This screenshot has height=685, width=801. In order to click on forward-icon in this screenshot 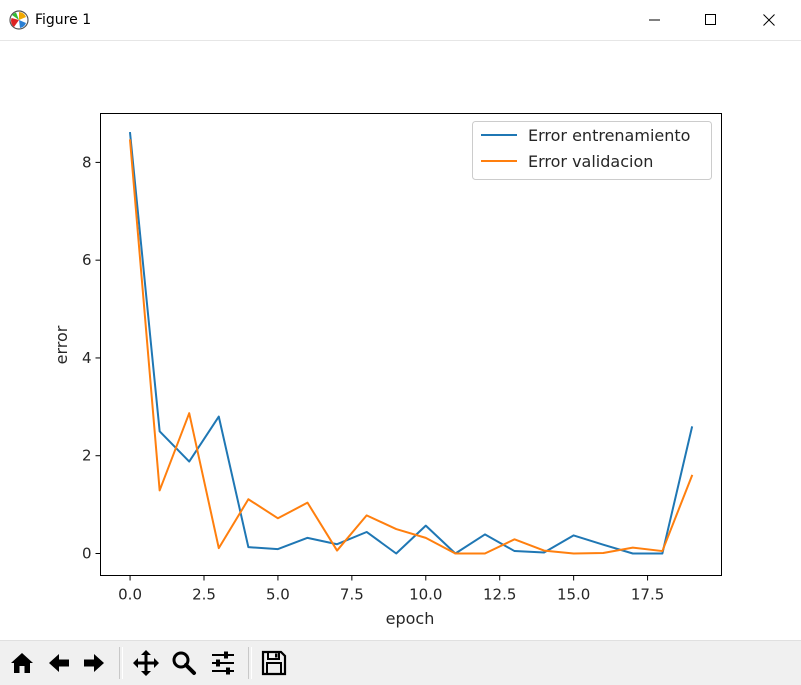, I will do `click(94, 663)`.